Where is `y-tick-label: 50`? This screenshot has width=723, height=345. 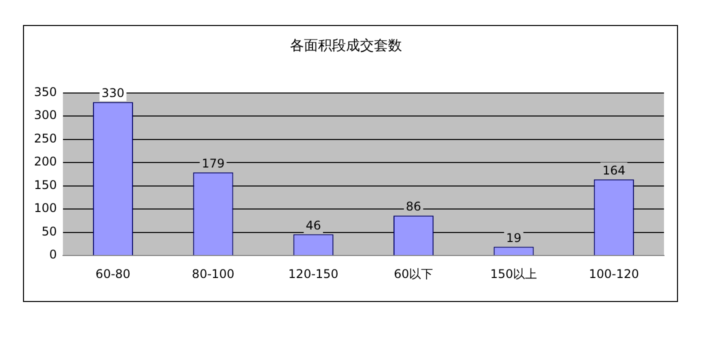
y-tick-label: 50 is located at coordinates (49, 231).